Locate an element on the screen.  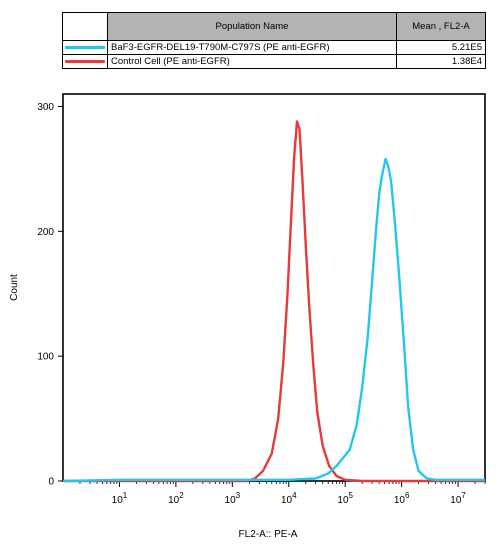
y-tick-label: 200 is located at coordinates (45, 232).